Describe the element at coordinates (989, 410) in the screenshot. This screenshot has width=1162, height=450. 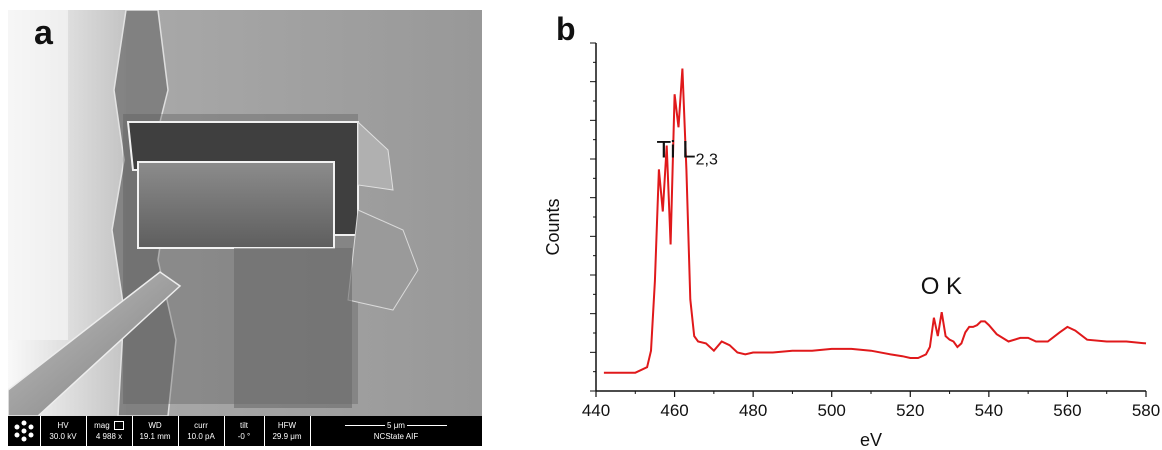
I see `x-tick-label: 540` at that location.